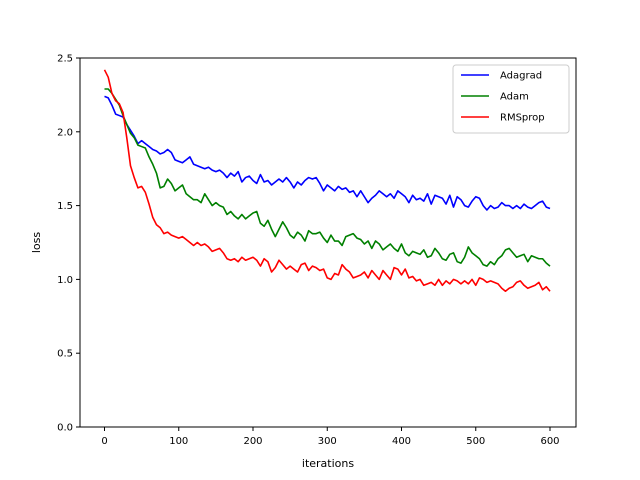 The width and height of the screenshot is (640, 480). I want to click on legend-label-rmsprop: RMSprop, so click(522, 118).